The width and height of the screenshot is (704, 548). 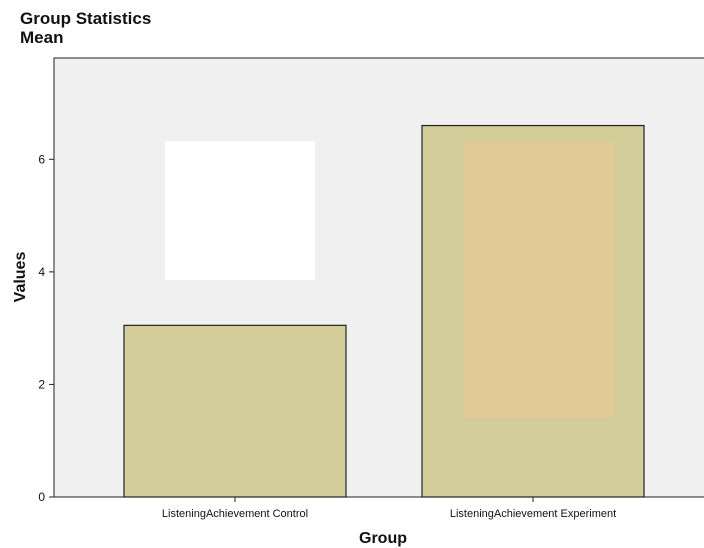 What do you see at coordinates (41, 384) in the screenshot?
I see `y-tick-label: 2` at bounding box center [41, 384].